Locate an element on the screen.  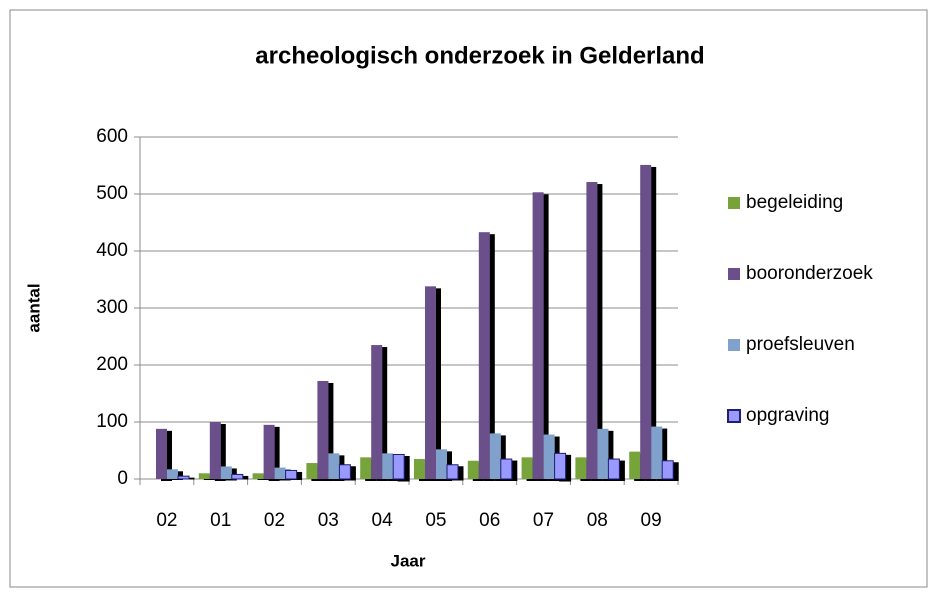
y-tick-label: 600 is located at coordinates (112, 136).